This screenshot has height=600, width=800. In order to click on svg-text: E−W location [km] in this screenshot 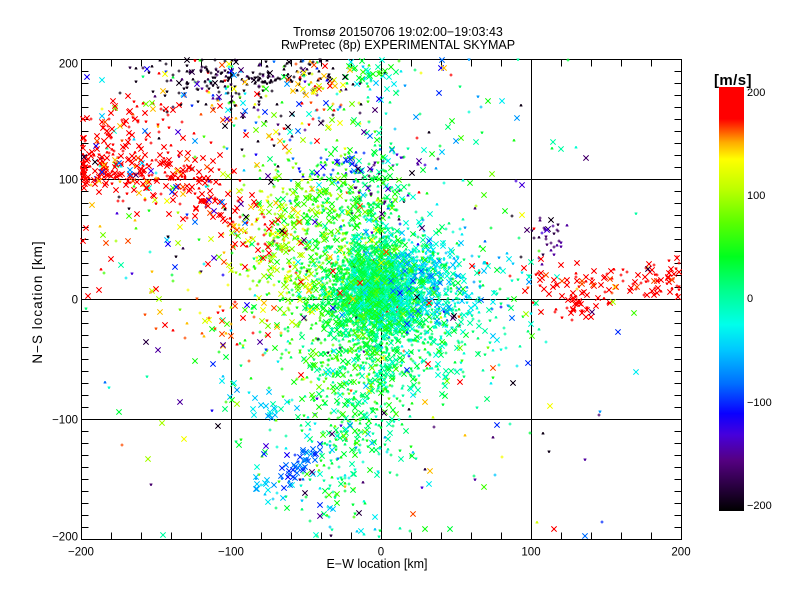, I will do `click(376, 564)`.